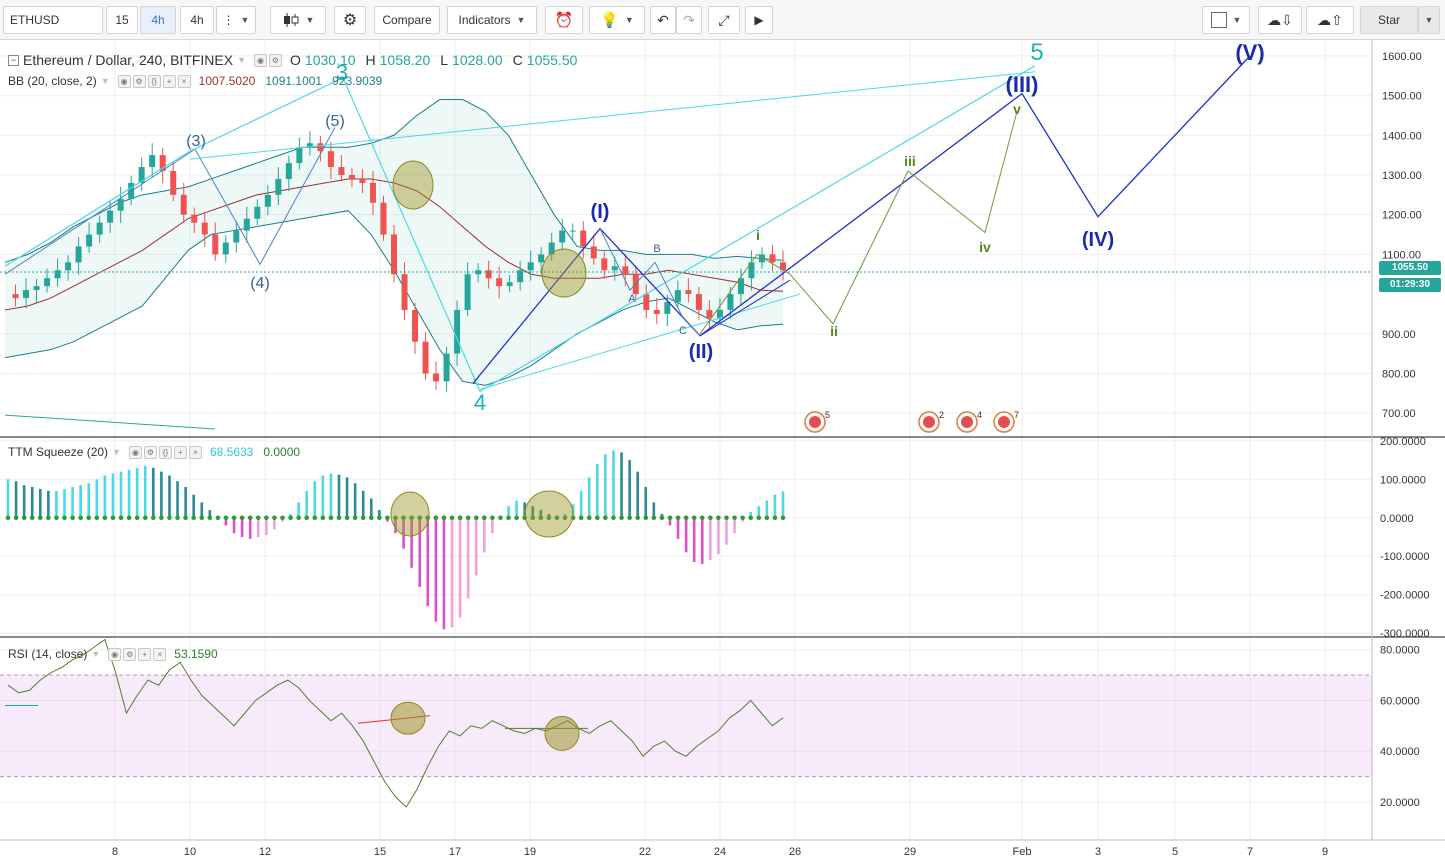  I want to click on wave-label: (V), so click(1249, 52).